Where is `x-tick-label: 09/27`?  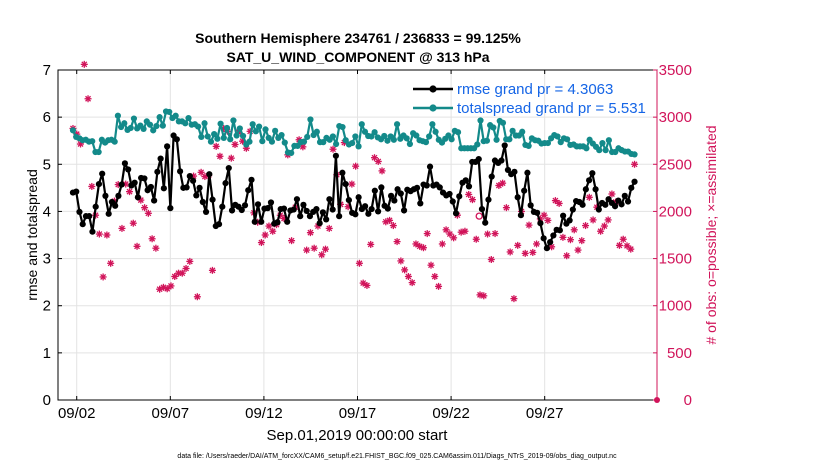
x-tick-label: 09/27 is located at coordinates (545, 413).